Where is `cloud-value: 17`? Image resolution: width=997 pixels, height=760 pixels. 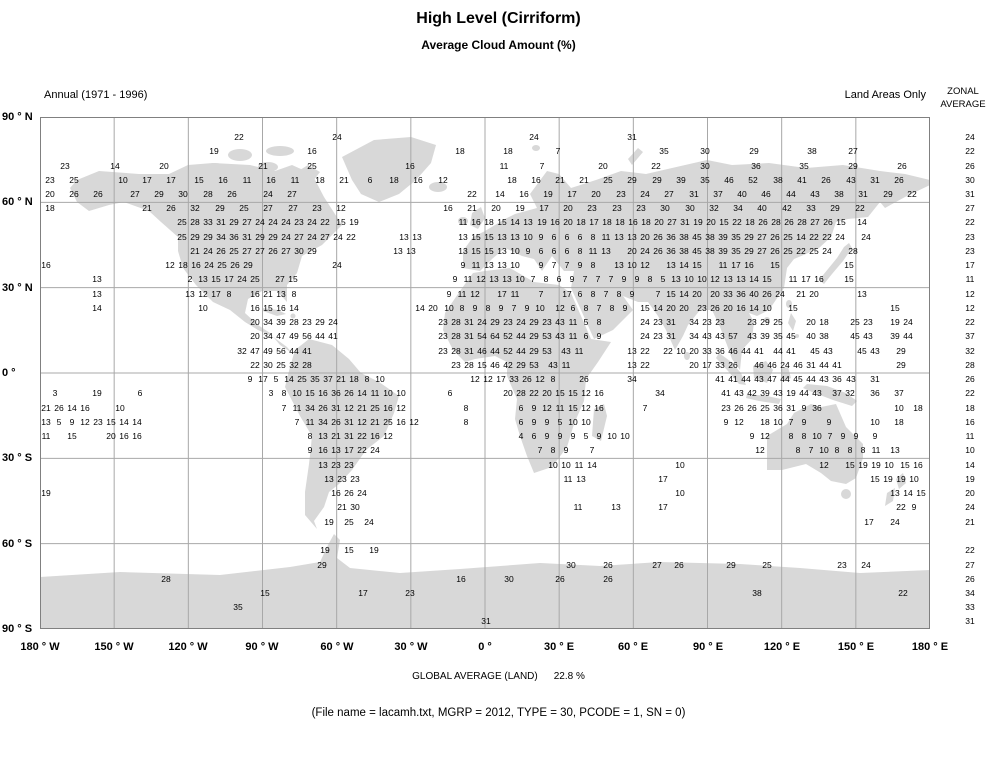
cloud-value: 17 is located at coordinates (572, 193).